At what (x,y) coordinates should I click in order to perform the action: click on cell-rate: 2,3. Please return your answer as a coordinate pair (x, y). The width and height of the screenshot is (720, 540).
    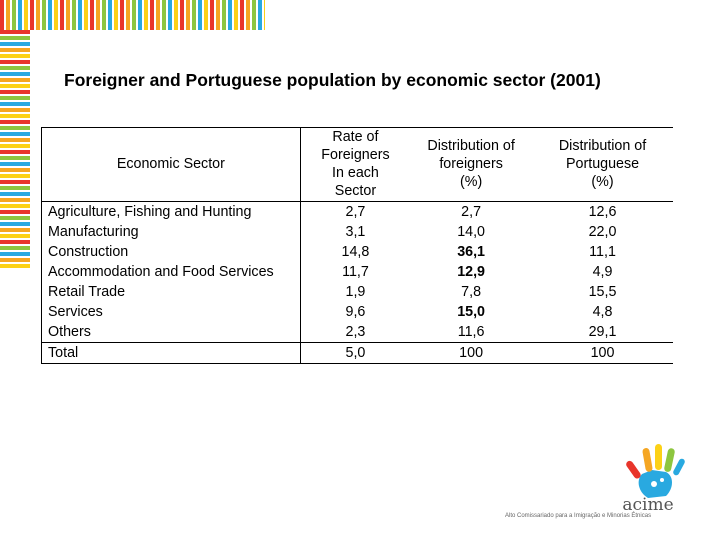
    Looking at the image, I should click on (355, 332).